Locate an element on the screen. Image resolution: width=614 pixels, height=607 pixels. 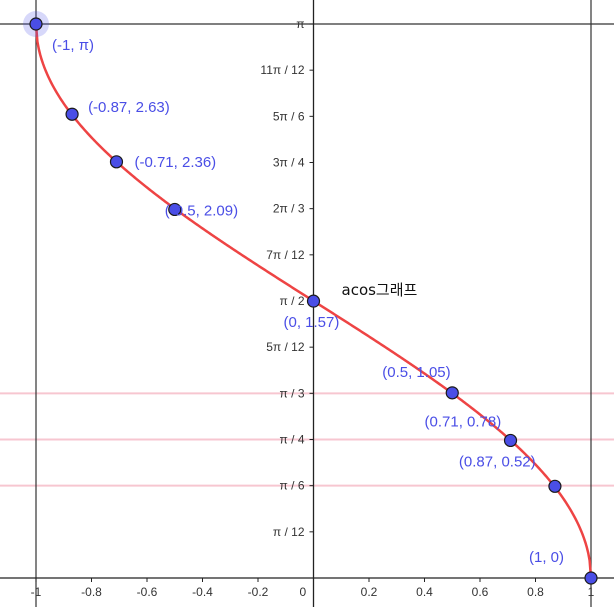
point-label-0: (-1, π) is located at coordinates (73, 45).